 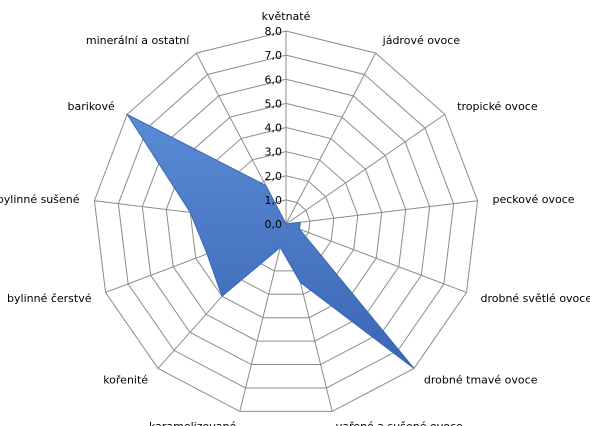 I want to click on tick-label: 0,0, so click(x=274, y=224).